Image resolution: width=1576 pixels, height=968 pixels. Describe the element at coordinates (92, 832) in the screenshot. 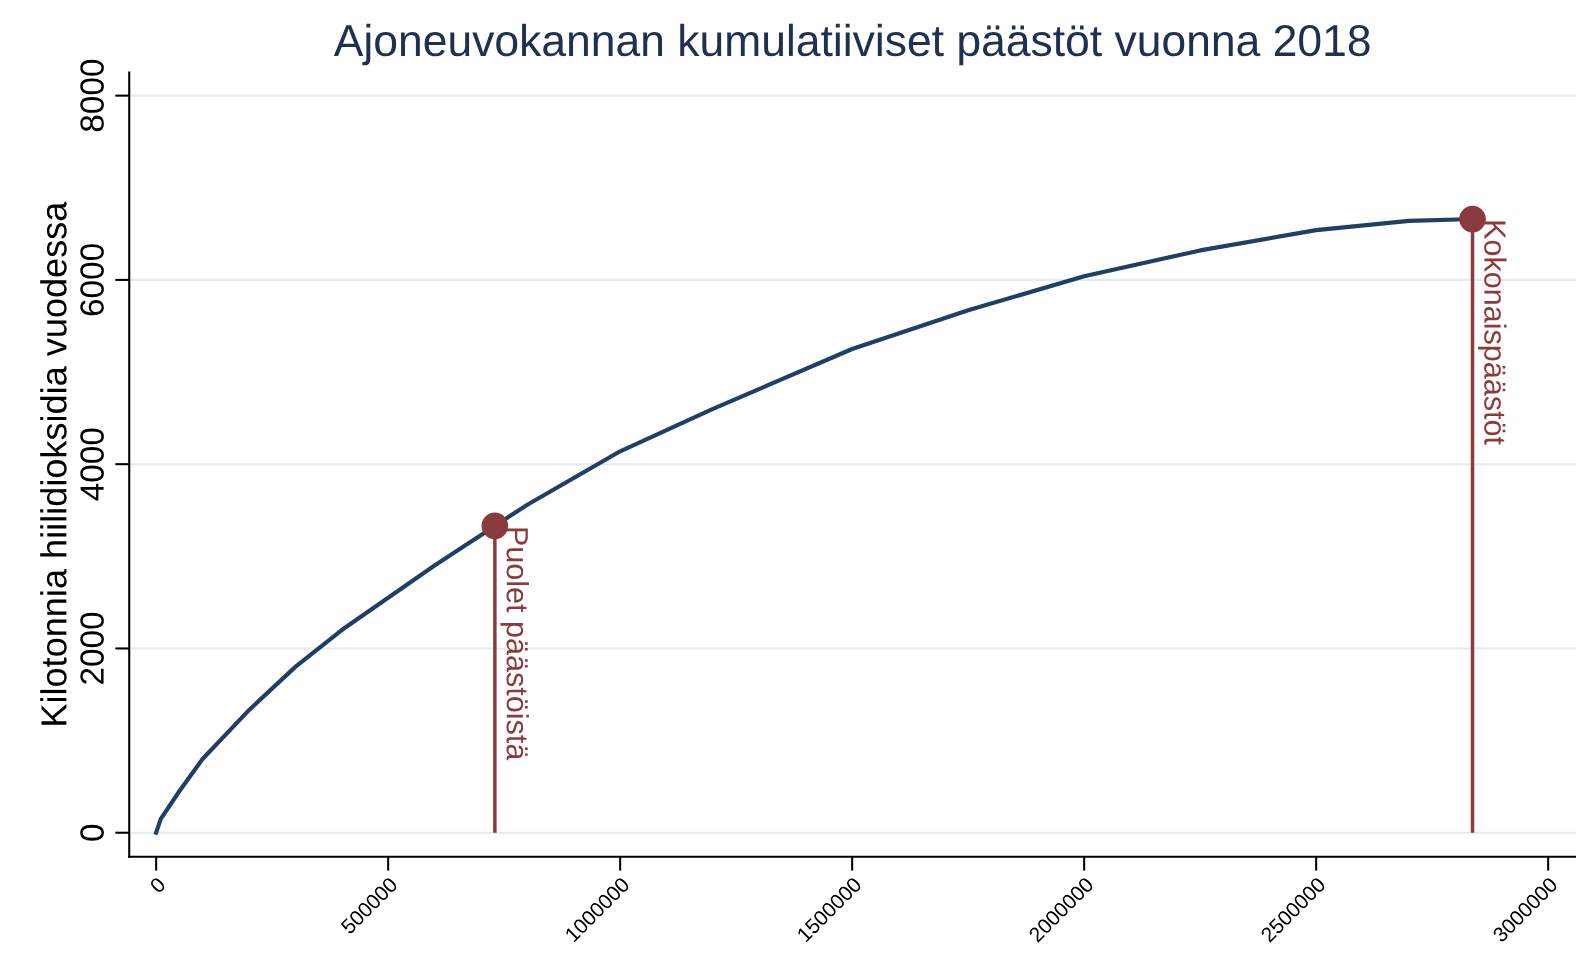

I see `y-tick-label: 0` at that location.